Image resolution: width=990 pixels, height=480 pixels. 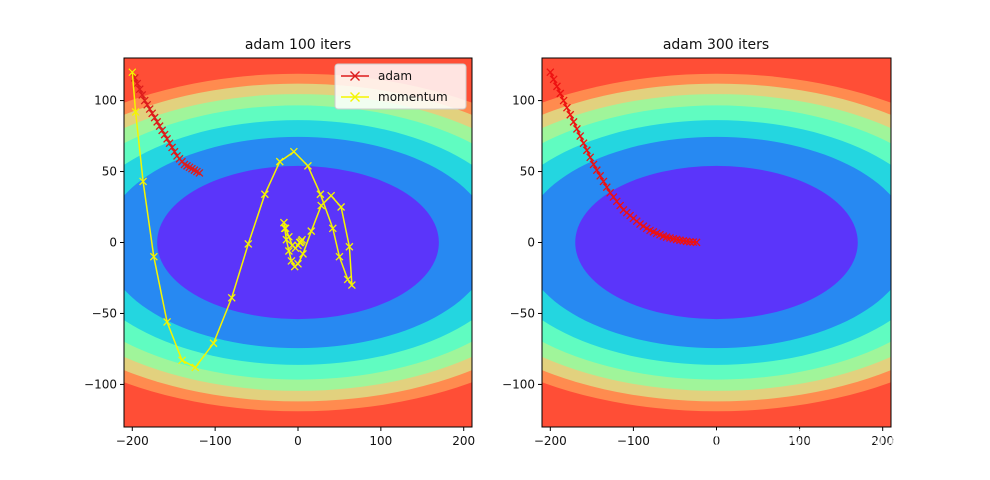 I want to click on chart-title: adam 100 iters, so click(x=298, y=45).